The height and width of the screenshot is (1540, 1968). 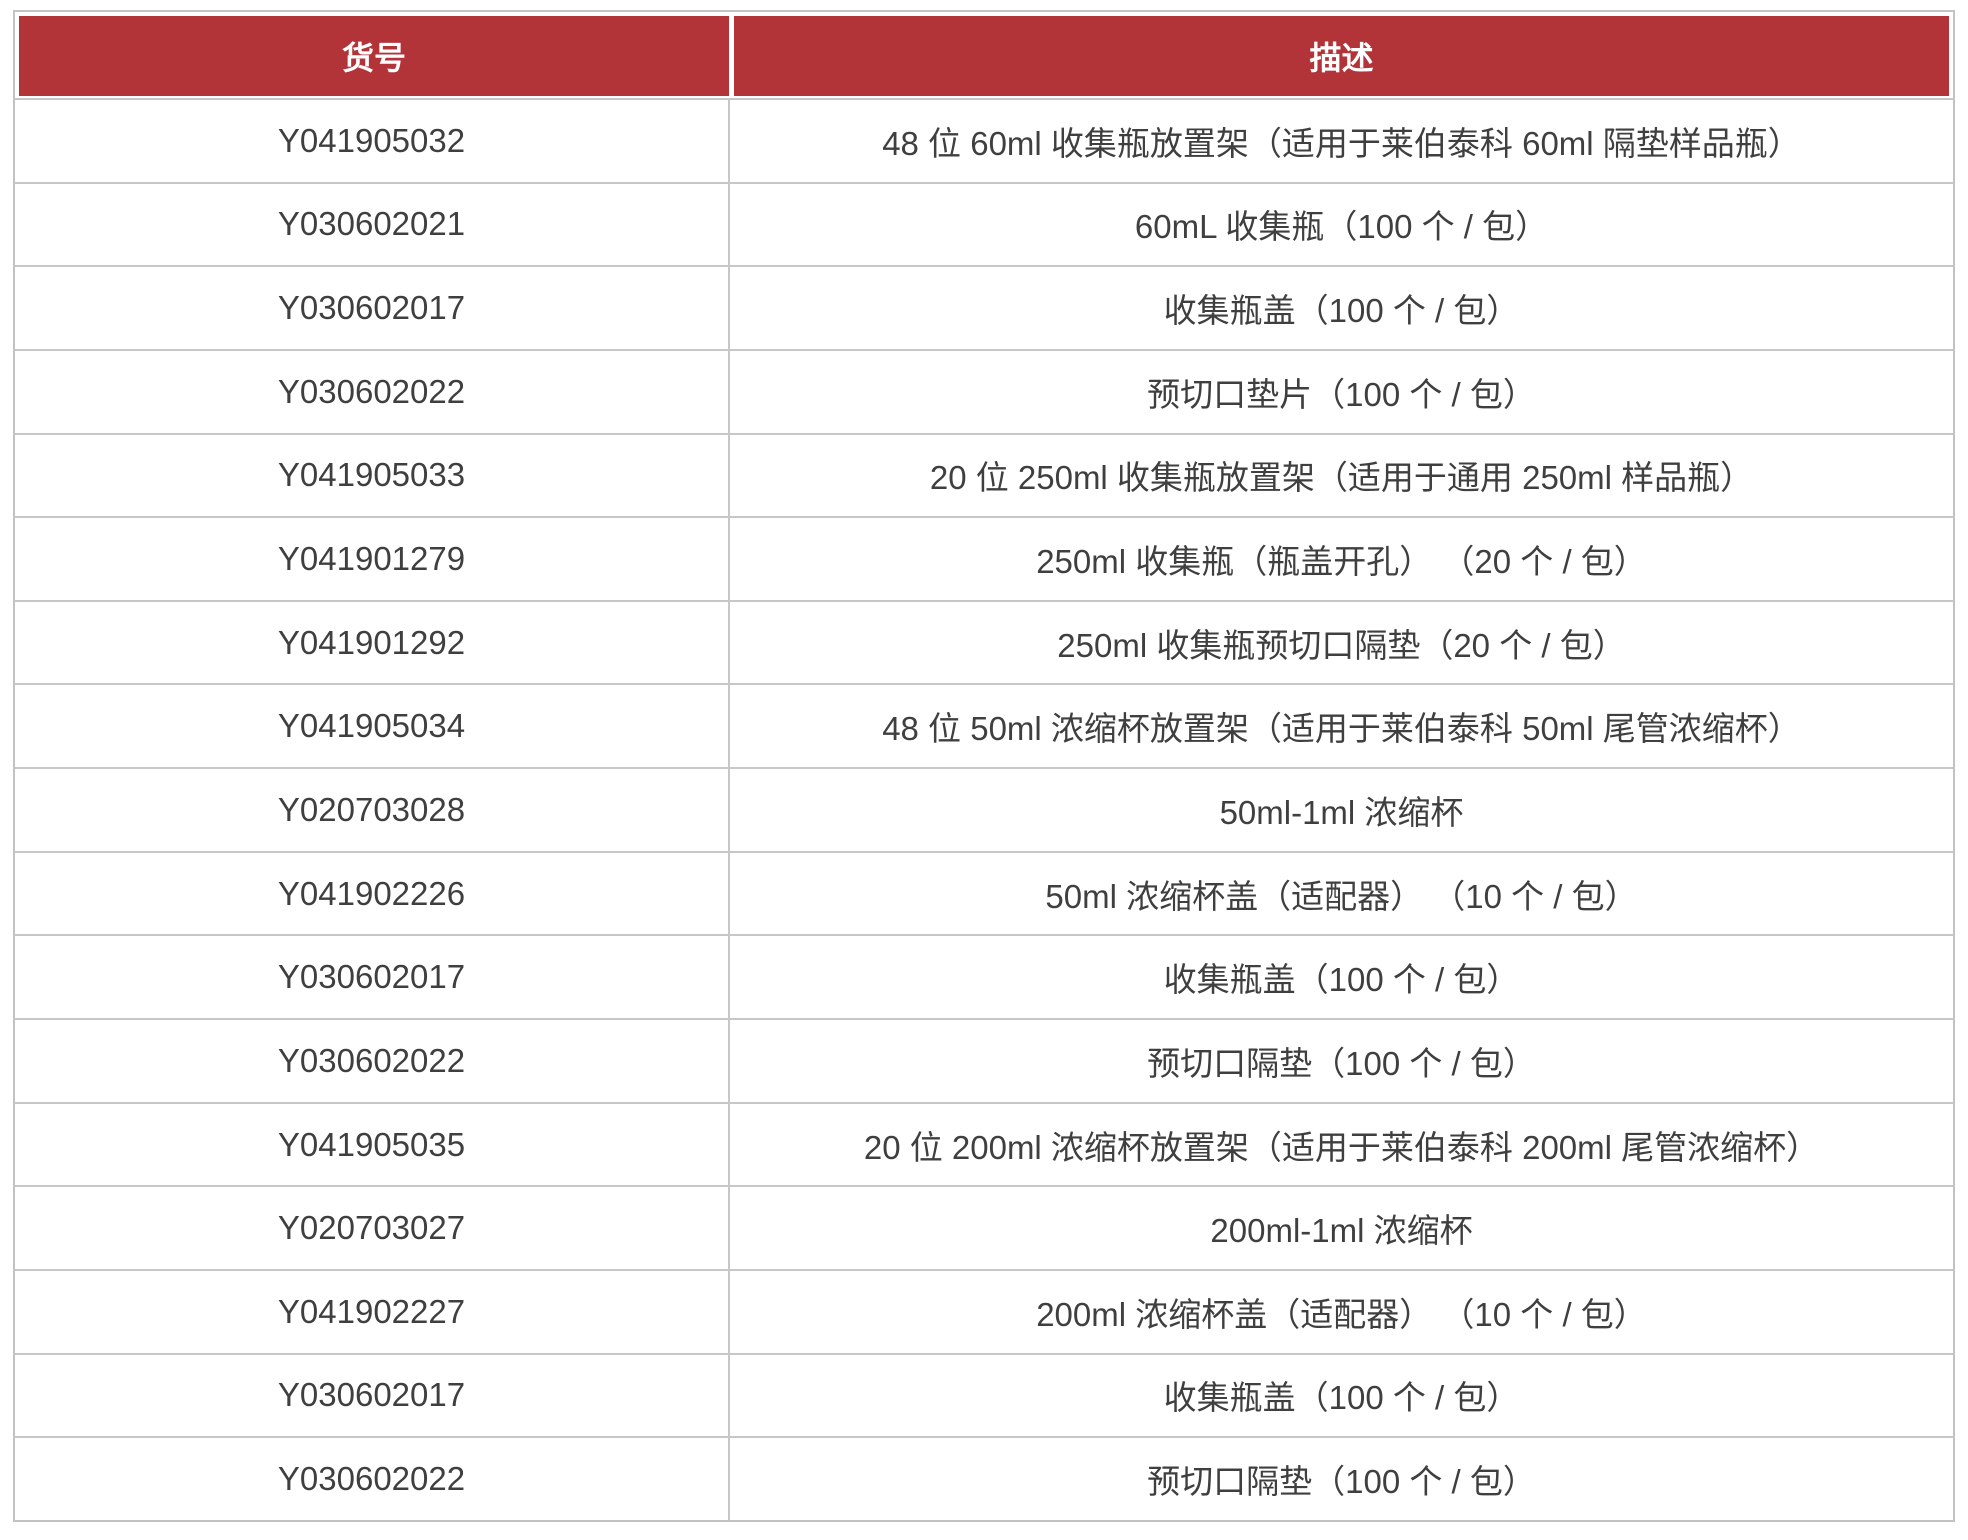 What do you see at coordinates (1341, 1147) in the screenshot?
I see `description-cell: 20 位 200ml 浓缩杯放置架（适用于莱伯泰科 200ml 尾管浓缩杯）` at bounding box center [1341, 1147].